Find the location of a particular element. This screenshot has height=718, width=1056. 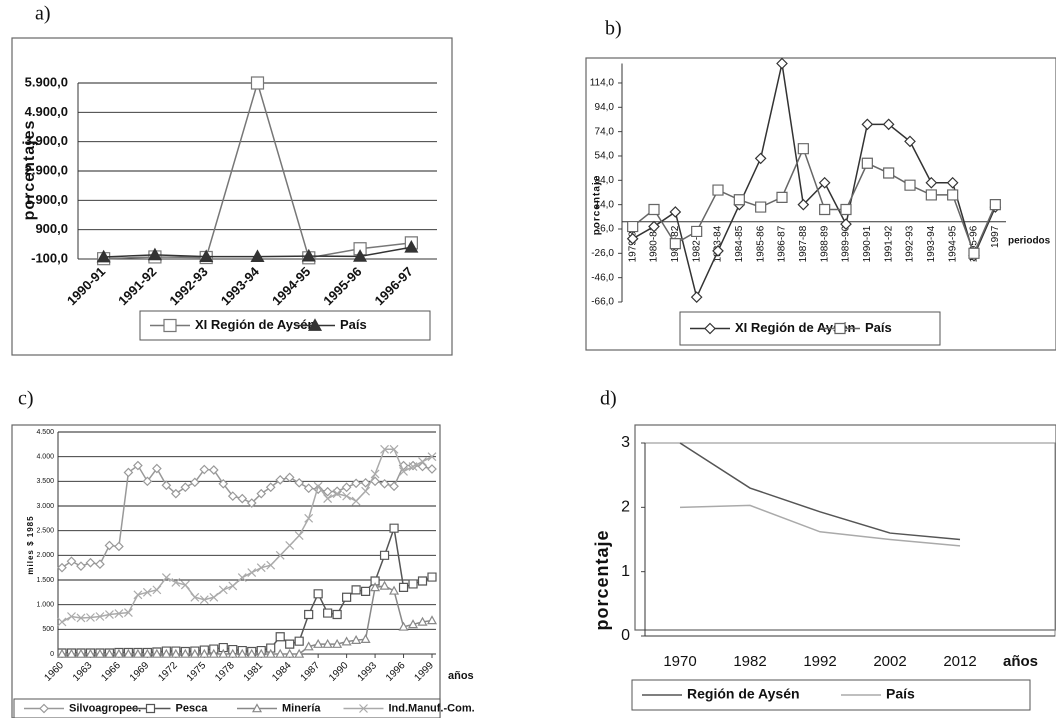

y-tick-label: -100,0 is located at coordinates (49, 257).